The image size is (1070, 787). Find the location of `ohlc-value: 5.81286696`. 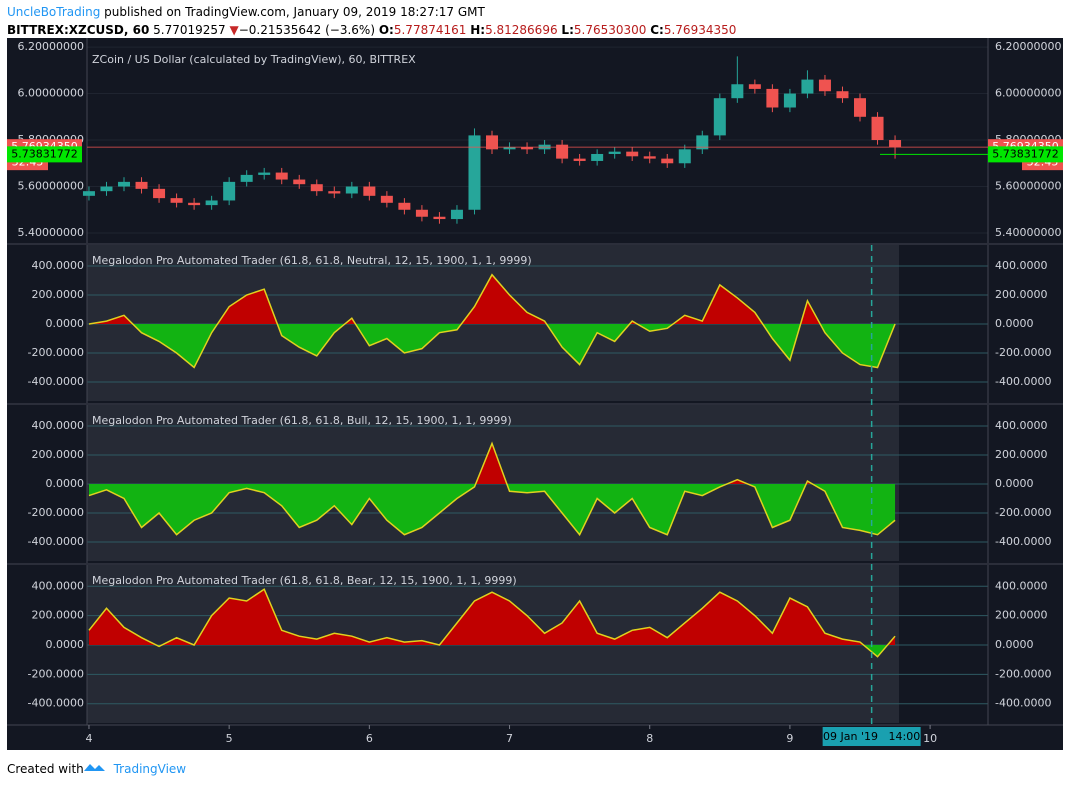

ohlc-value: 5.81286696 is located at coordinates (521, 30).